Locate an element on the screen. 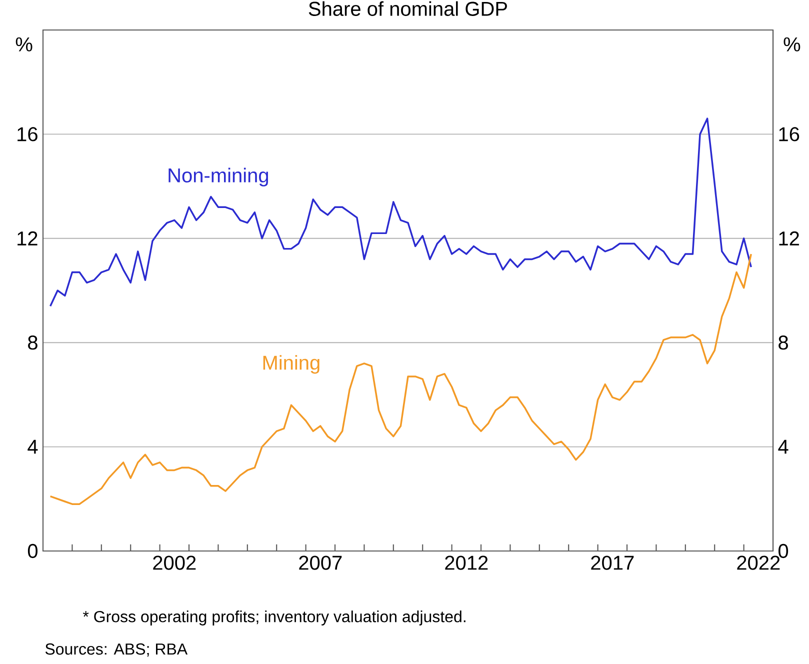  y2-tick-label: 8 is located at coordinates (783, 343).